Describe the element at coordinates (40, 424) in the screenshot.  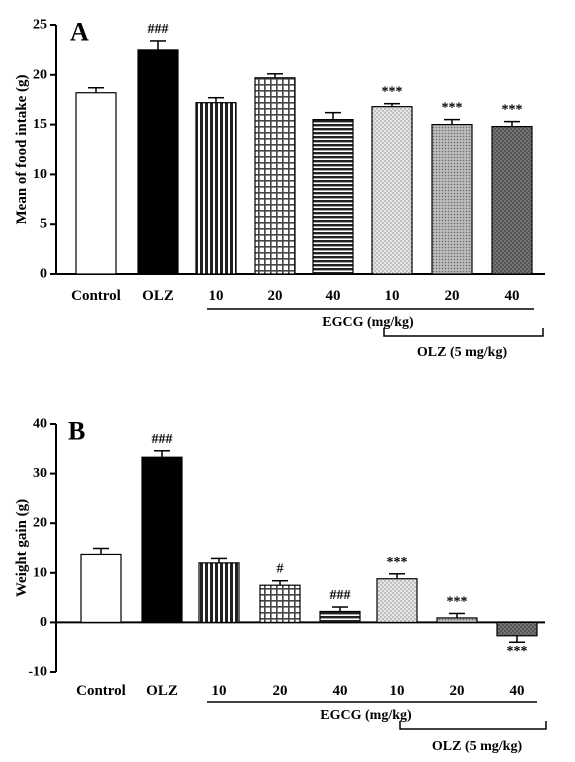
I see `y-tick-label: 40` at that location.